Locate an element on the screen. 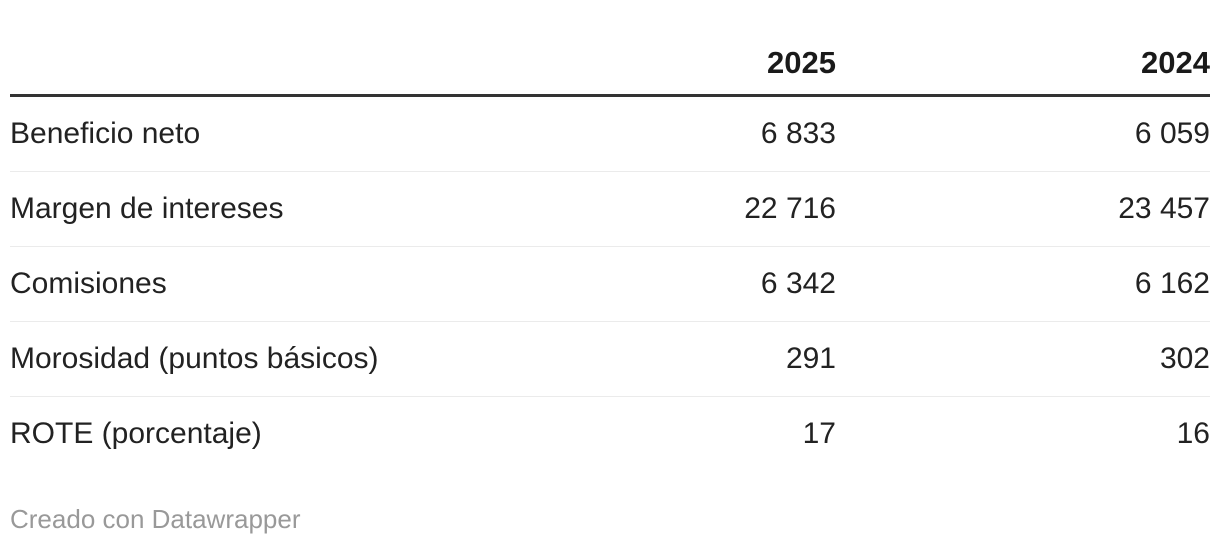  cell-2024: 6 059 is located at coordinates (1172, 133).